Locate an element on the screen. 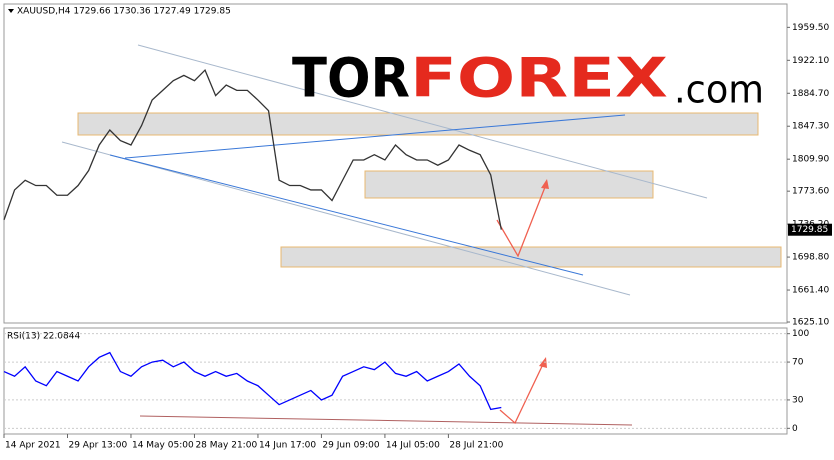 This screenshot has height=460, width=834. rsi-title: RSI(13) 22.0844 is located at coordinates (43, 337).